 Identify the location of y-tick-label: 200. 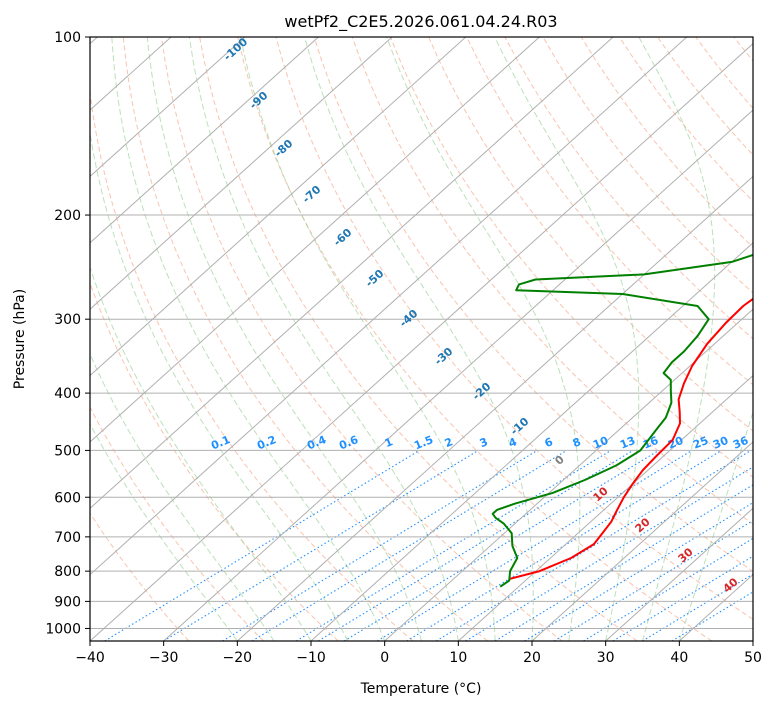
(67, 216).